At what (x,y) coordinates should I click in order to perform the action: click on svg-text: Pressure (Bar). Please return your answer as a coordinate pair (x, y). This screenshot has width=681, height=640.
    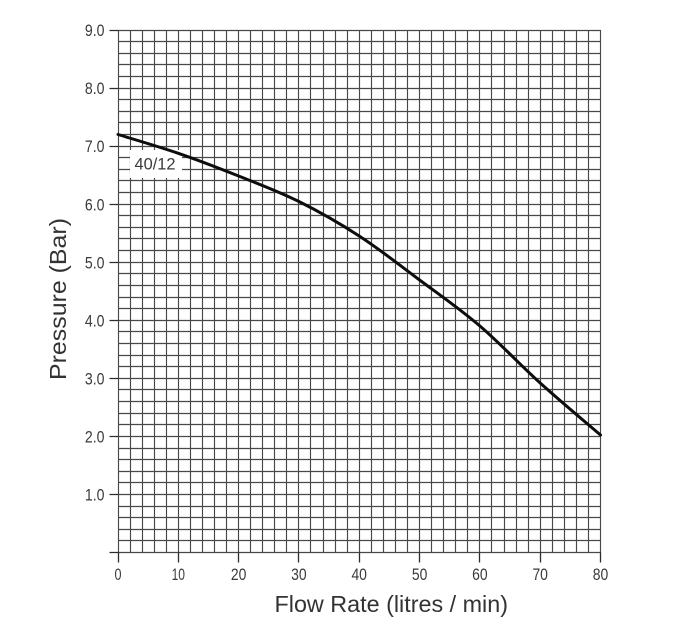
    Looking at the image, I should click on (58, 299).